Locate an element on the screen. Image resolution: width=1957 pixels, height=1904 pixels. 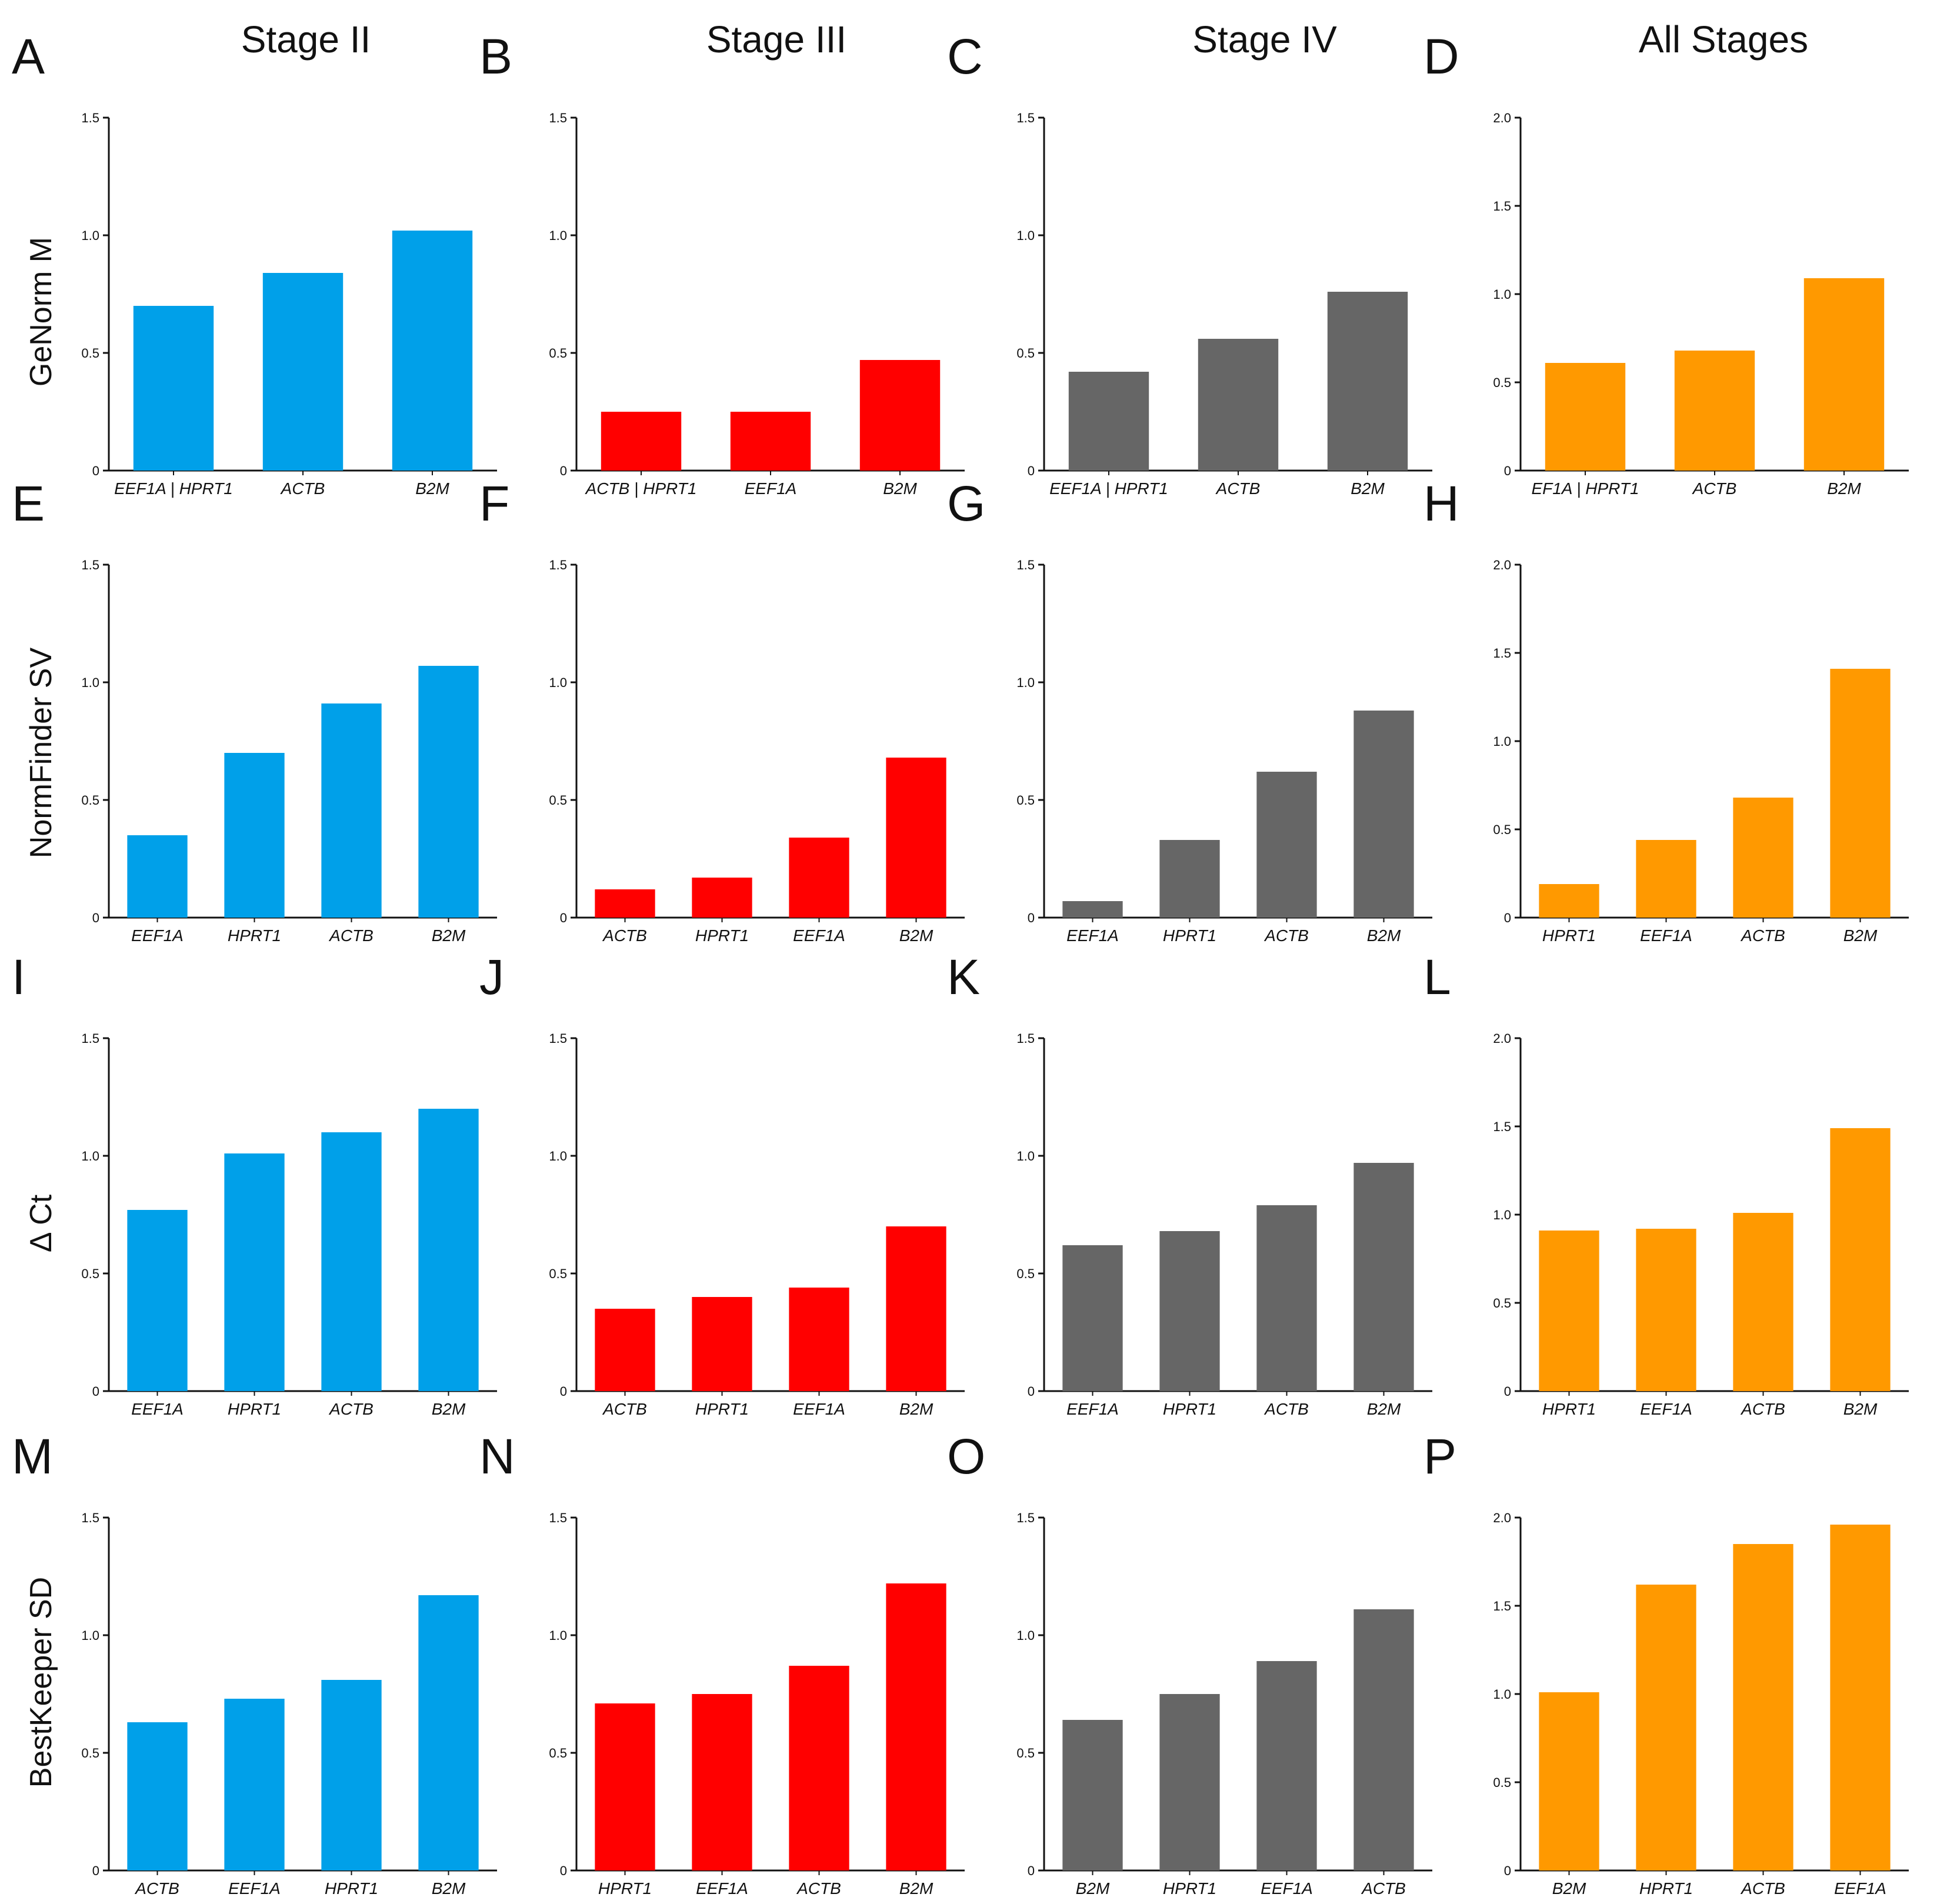
y-tick-label-n-2: 1.0 is located at coordinates (558, 1635).